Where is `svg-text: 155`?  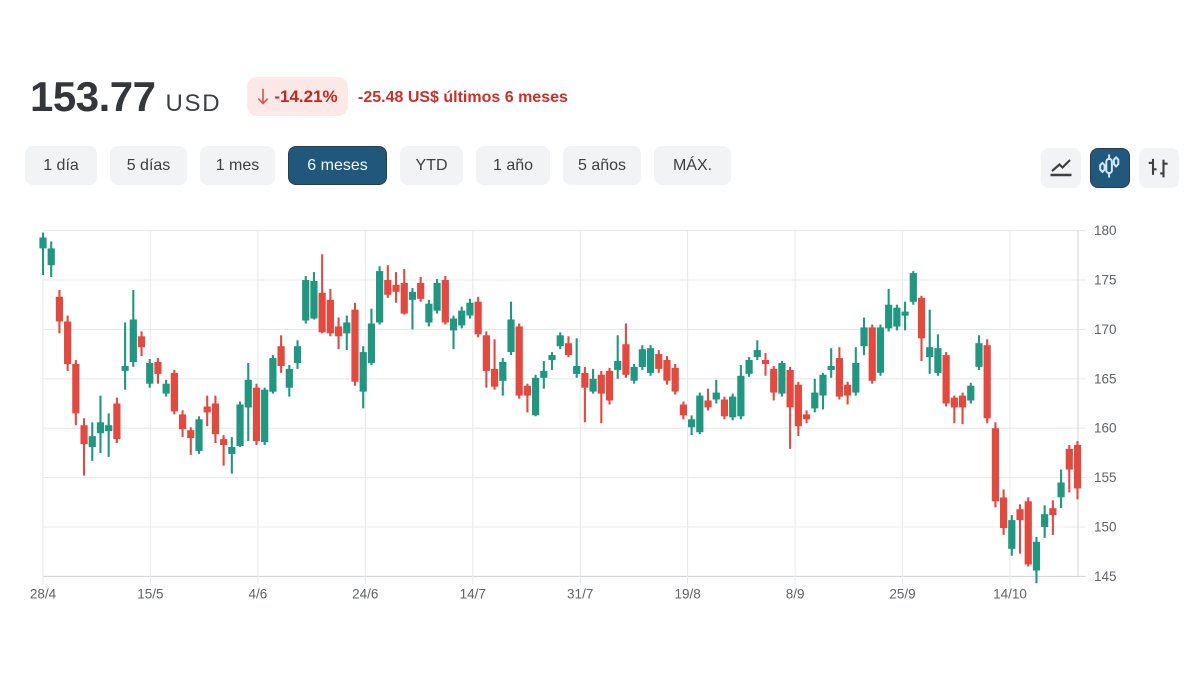 svg-text: 155 is located at coordinates (1105, 477).